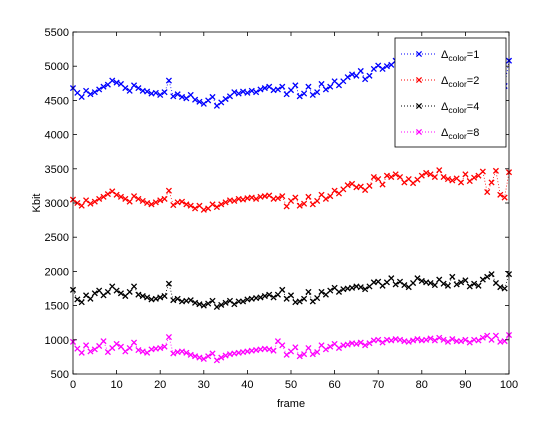  What do you see at coordinates (445, 55) in the screenshot?
I see `legend-symbol: Δ` at bounding box center [445, 55].